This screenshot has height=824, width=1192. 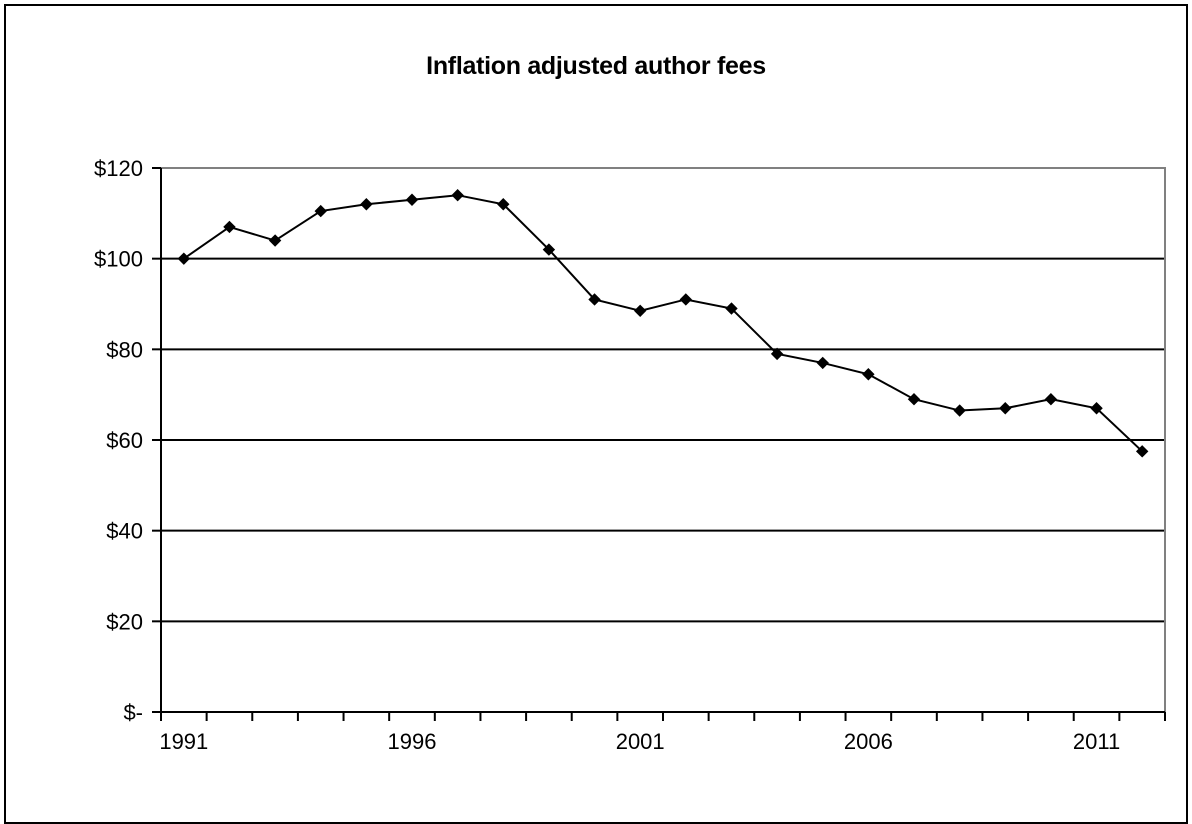 I want to click on data-point-2012, so click(x=1142, y=451).